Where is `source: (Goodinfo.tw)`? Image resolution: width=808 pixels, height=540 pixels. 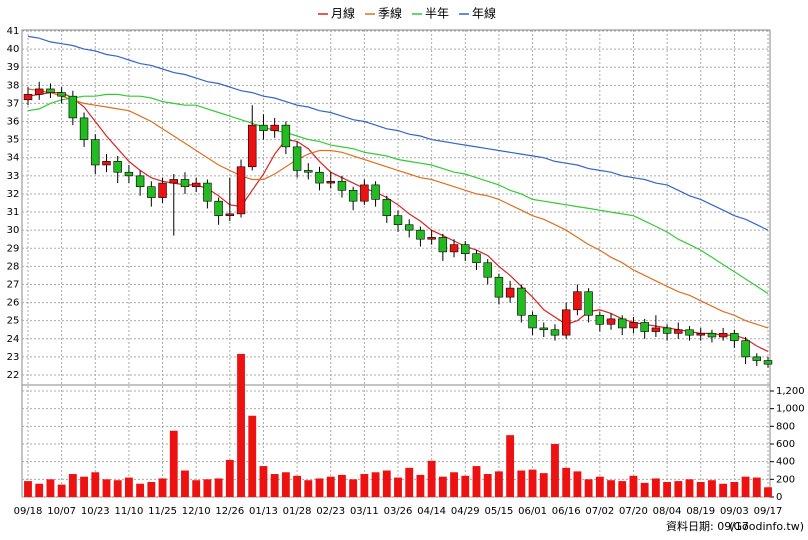
source: (Goodinfo.tw) is located at coordinates (766, 526).